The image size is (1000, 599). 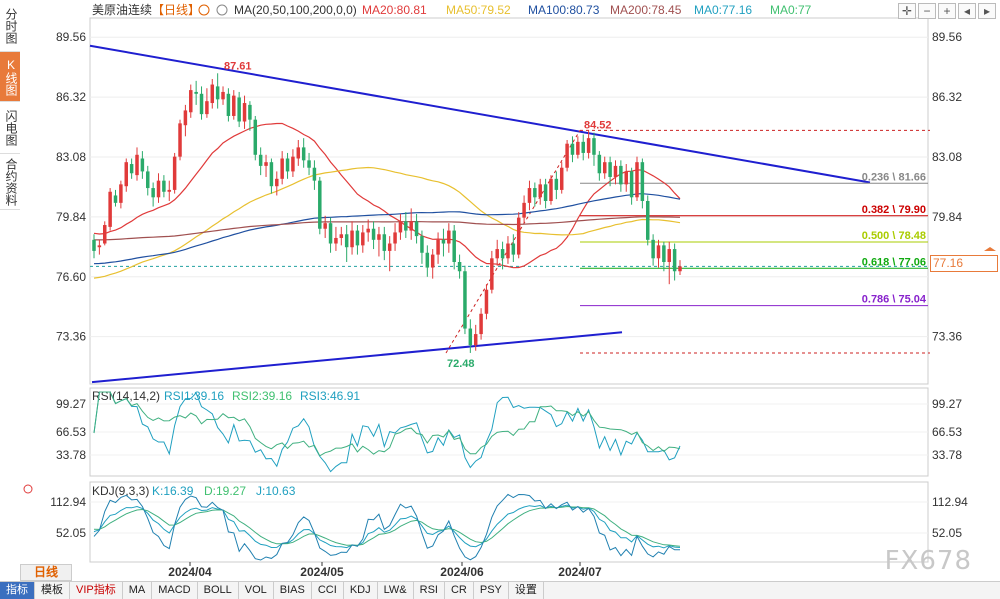 What do you see at coordinates (491, 590) in the screenshot?
I see `toolbar-button-13: PSY` at bounding box center [491, 590].